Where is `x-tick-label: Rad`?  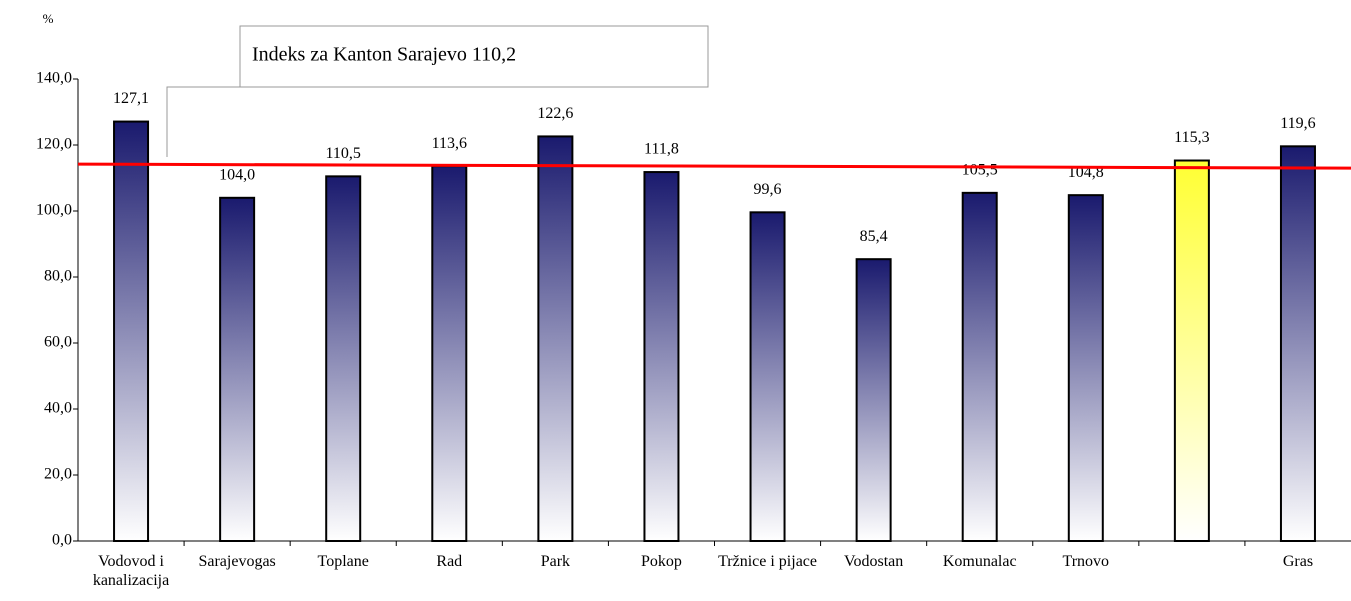
x-tick-label: Rad is located at coordinates (449, 561).